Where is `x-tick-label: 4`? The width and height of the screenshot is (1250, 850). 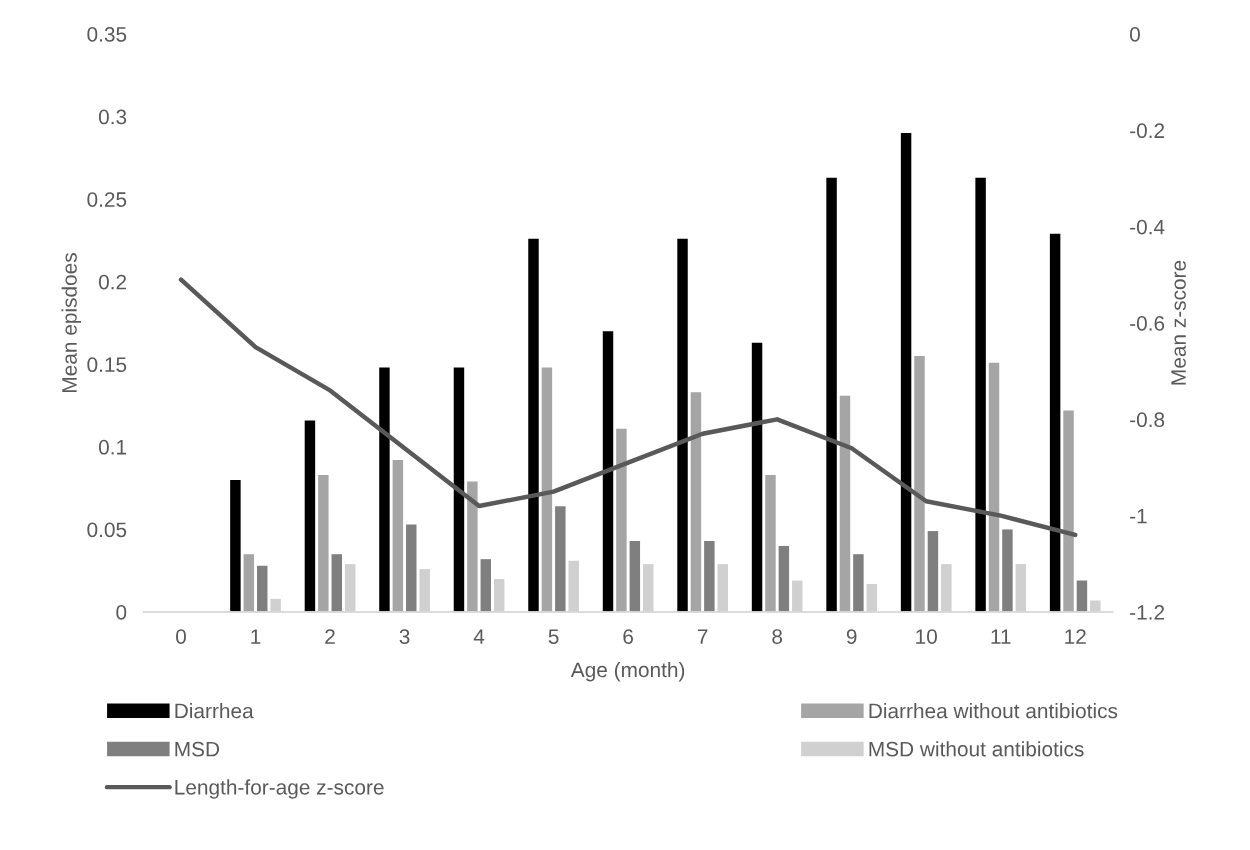 x-tick-label: 4 is located at coordinates (479, 636).